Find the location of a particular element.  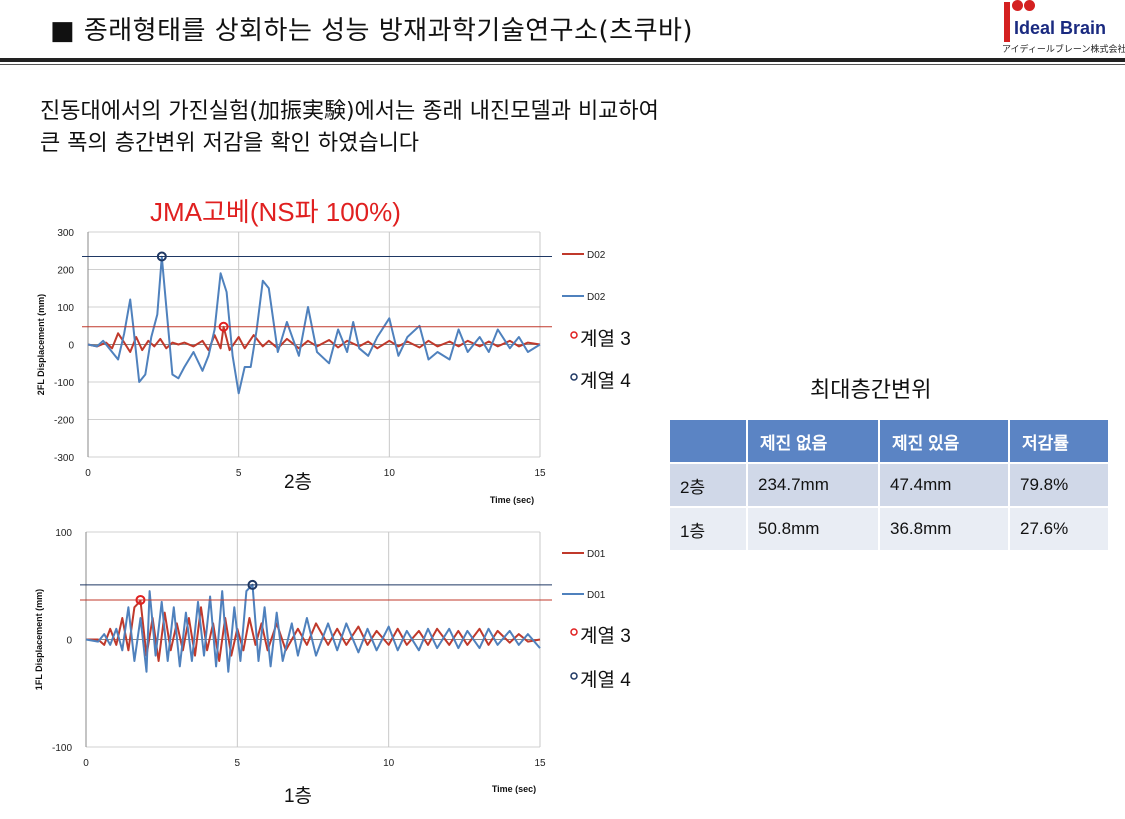

company-logo: Ideal Brain アイディールブレーン株式会社 is located at coordinates (1062, 28).